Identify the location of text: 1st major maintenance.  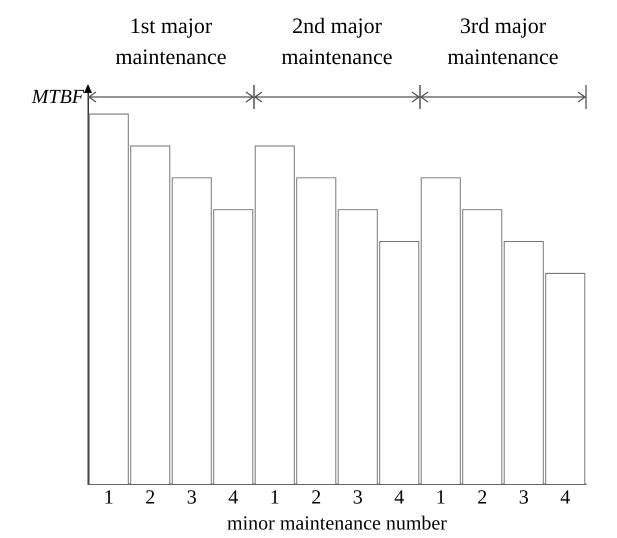
(171, 41).